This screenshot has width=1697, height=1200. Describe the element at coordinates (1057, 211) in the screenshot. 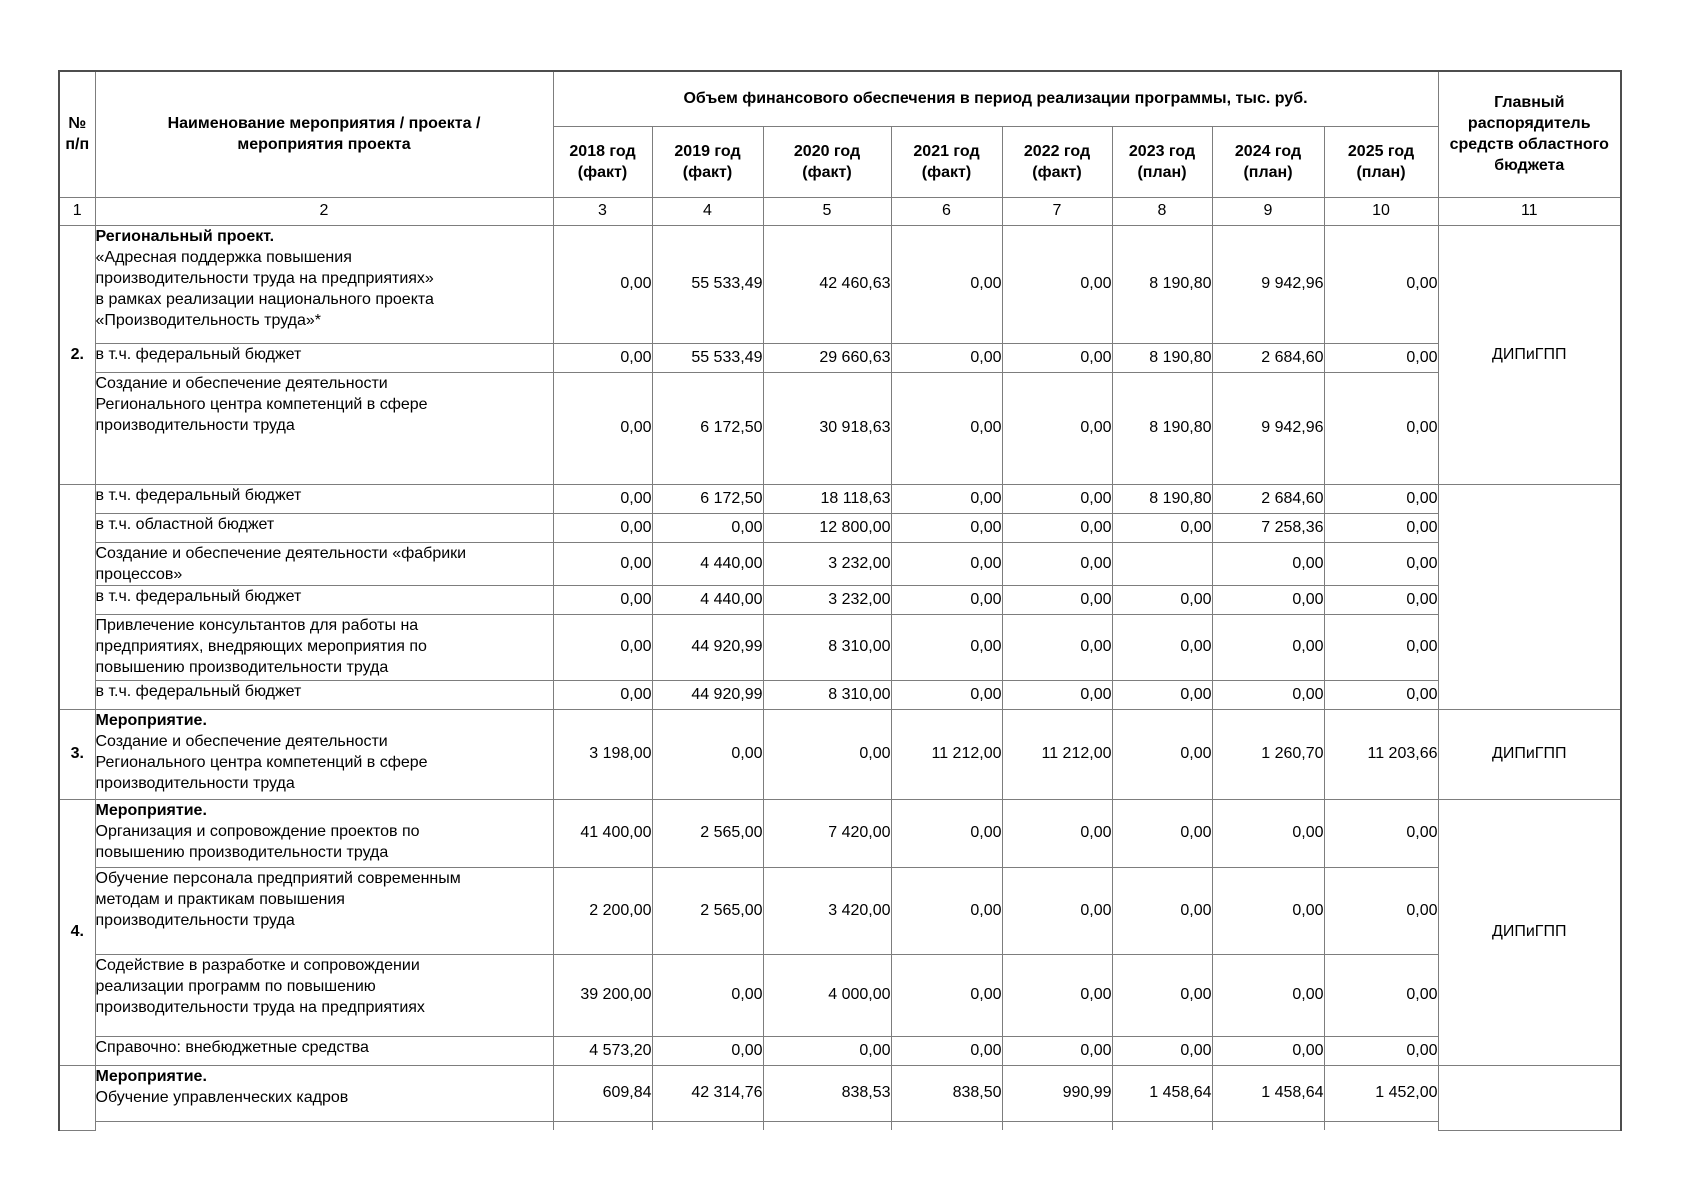

I see `col-index-7: 7` at that location.